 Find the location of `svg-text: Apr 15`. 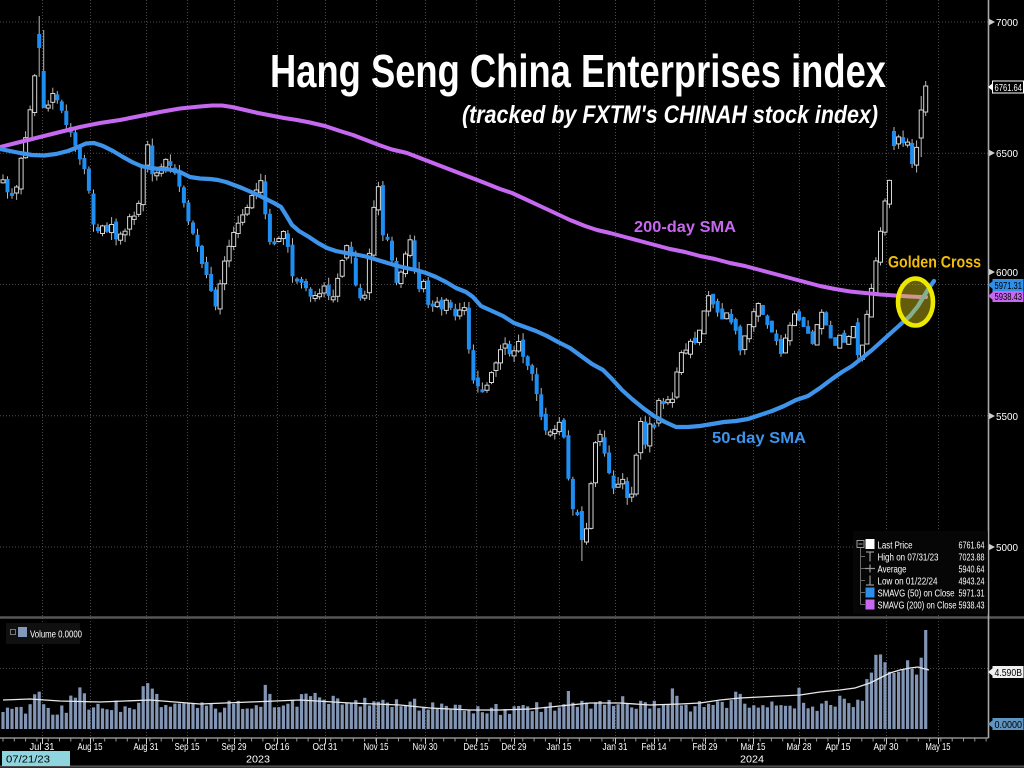

svg-text: Apr 15 is located at coordinates (838, 747).